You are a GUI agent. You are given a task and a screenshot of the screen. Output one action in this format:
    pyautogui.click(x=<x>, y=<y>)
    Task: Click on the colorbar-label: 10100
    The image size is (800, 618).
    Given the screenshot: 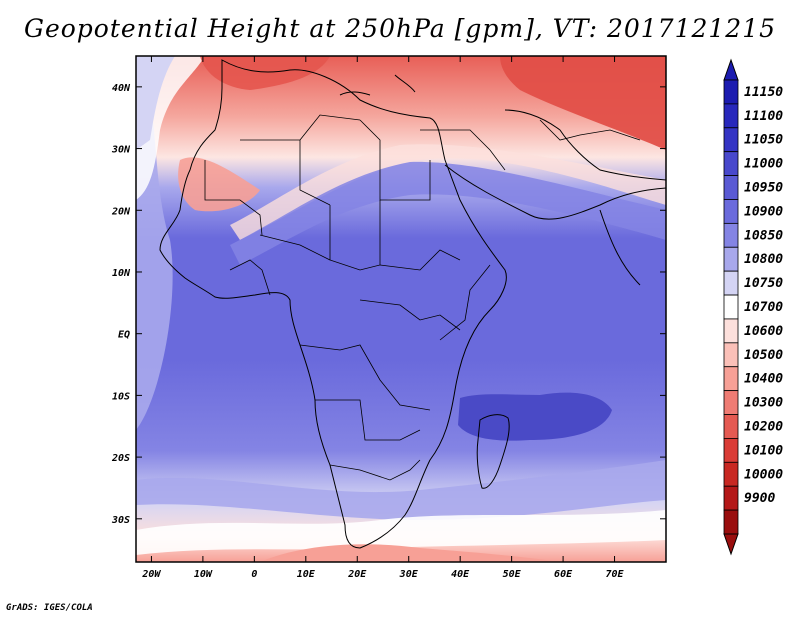 What is the action you would take?
    pyautogui.click(x=763, y=450)
    